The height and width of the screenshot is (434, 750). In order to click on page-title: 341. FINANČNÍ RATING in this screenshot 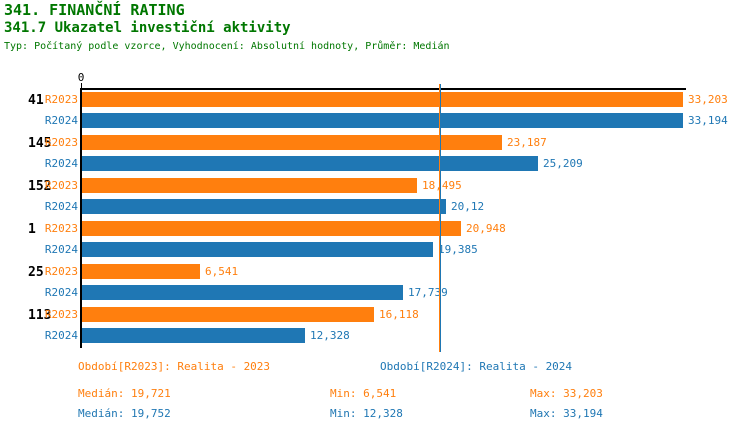, I will do `click(94, 10)`.